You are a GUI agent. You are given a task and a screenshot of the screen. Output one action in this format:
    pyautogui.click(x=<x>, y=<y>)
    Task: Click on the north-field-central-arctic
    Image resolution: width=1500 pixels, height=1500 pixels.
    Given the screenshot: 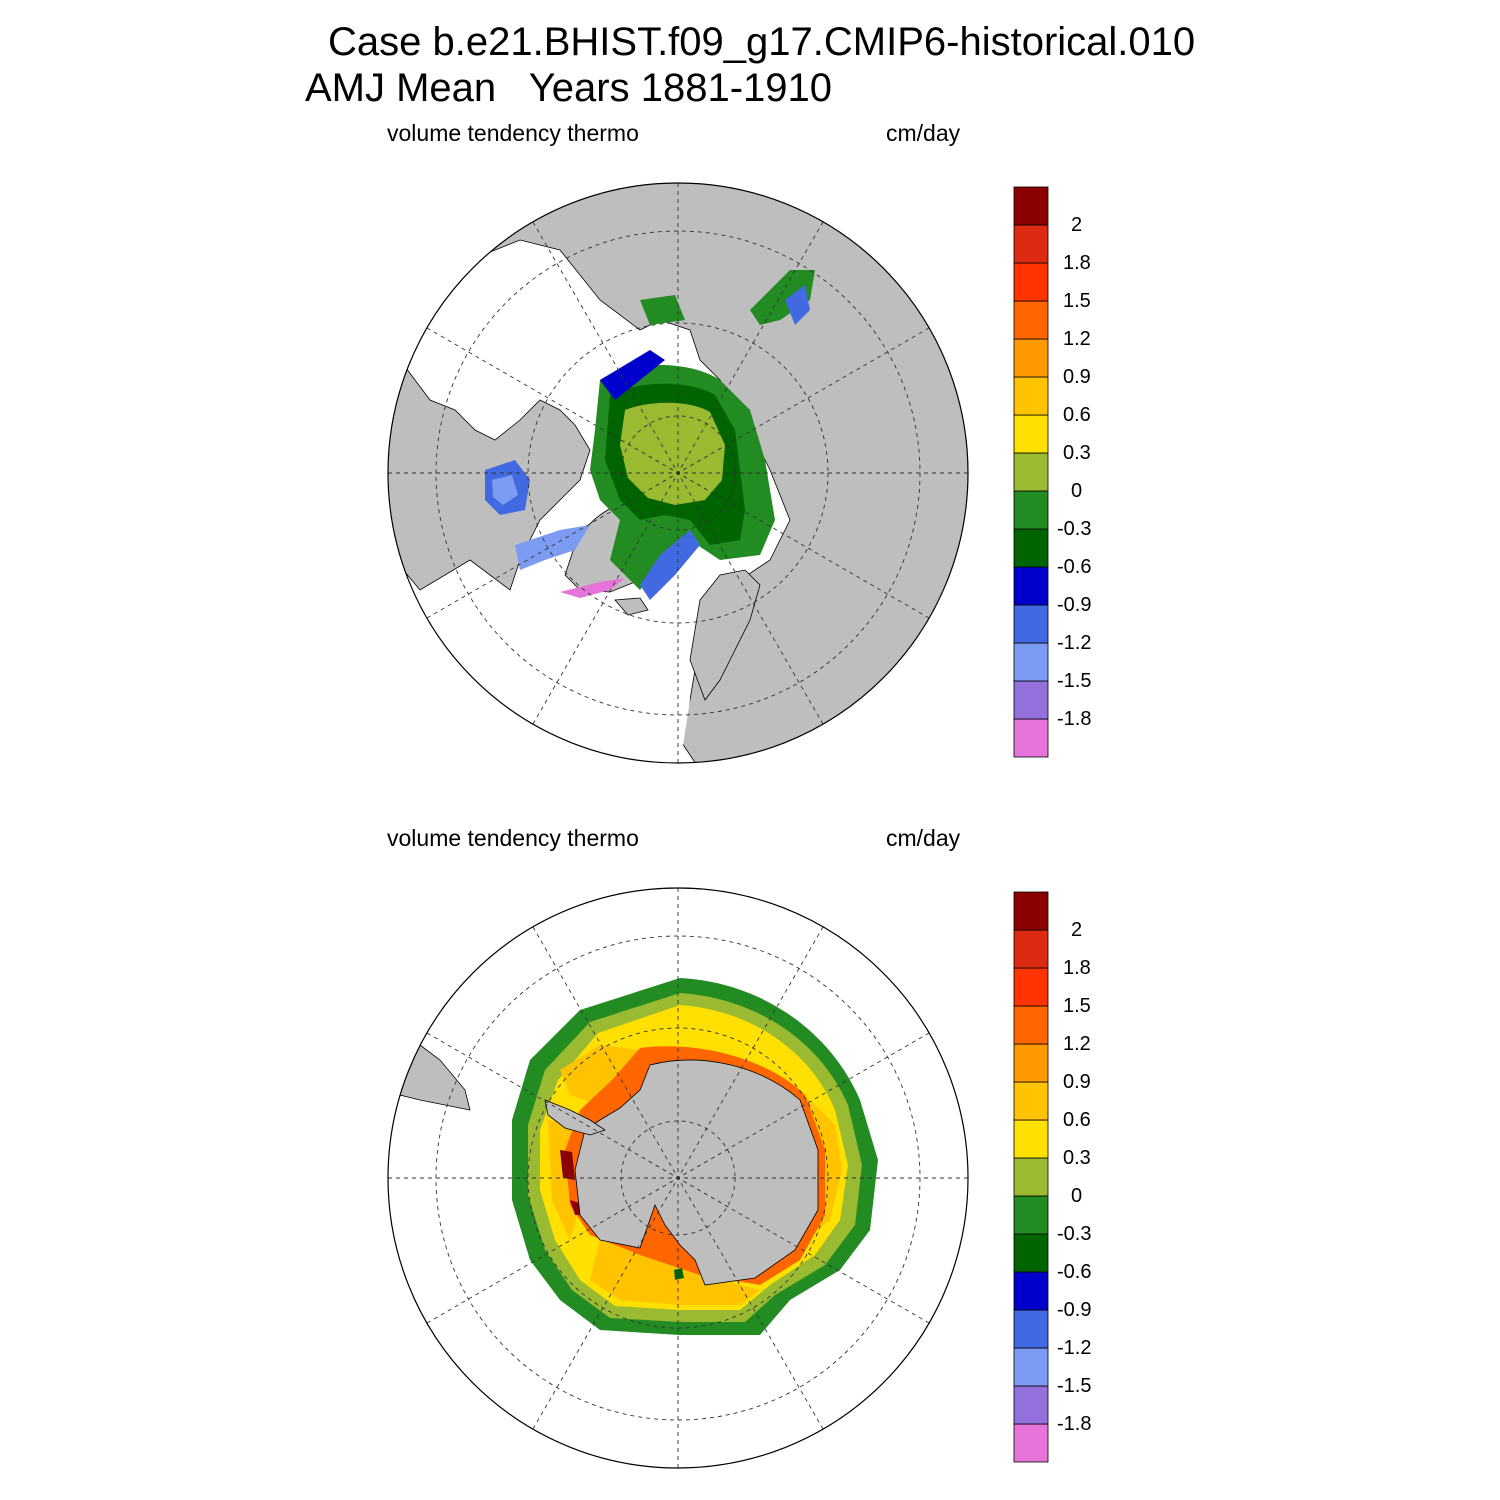 What is the action you would take?
    pyautogui.click(x=672, y=453)
    